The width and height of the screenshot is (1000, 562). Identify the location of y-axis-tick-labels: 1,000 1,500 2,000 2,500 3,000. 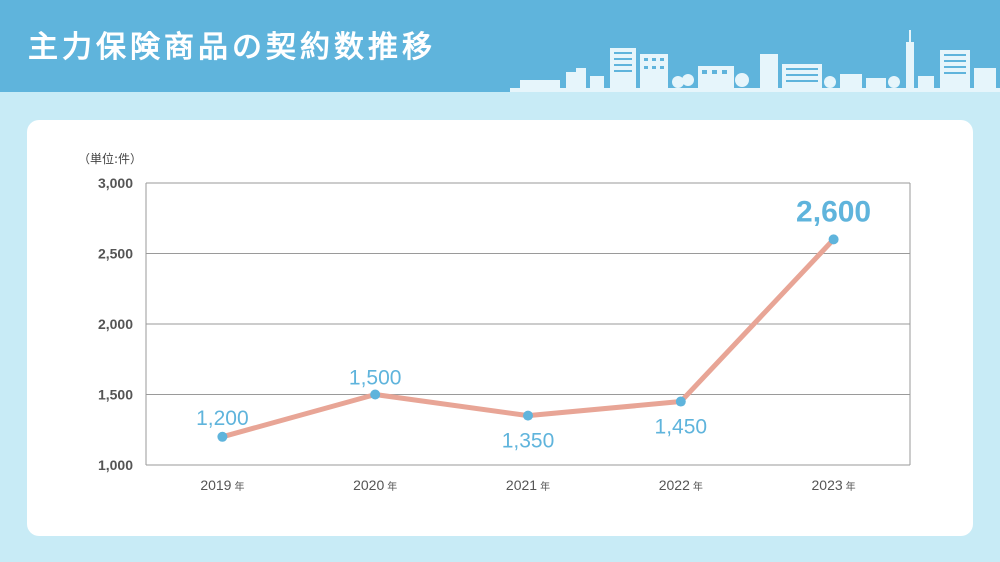
(115, 324).